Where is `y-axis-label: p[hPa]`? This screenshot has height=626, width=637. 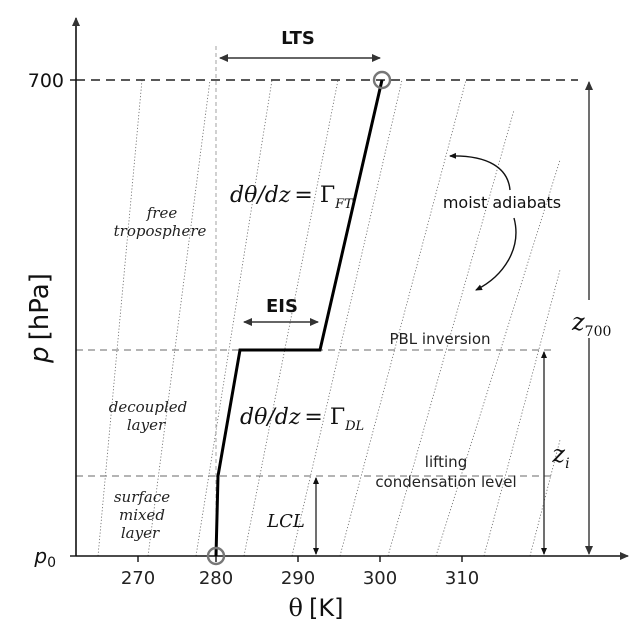
y-axis-label: p[hPa] is located at coordinates (40, 318).